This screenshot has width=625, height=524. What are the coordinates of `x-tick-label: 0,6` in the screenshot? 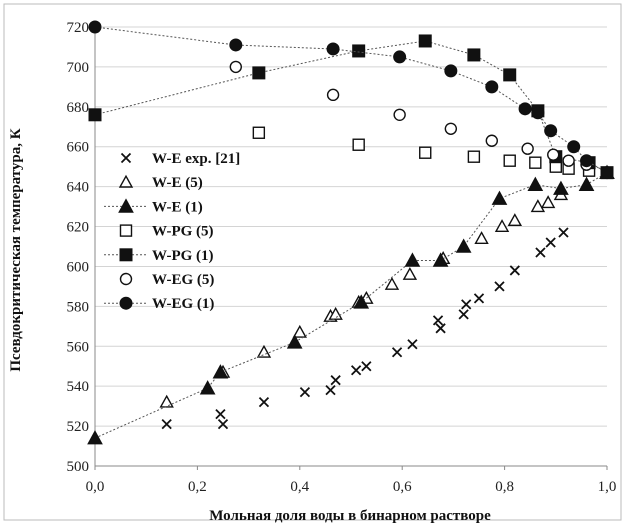 It's located at (402, 487).